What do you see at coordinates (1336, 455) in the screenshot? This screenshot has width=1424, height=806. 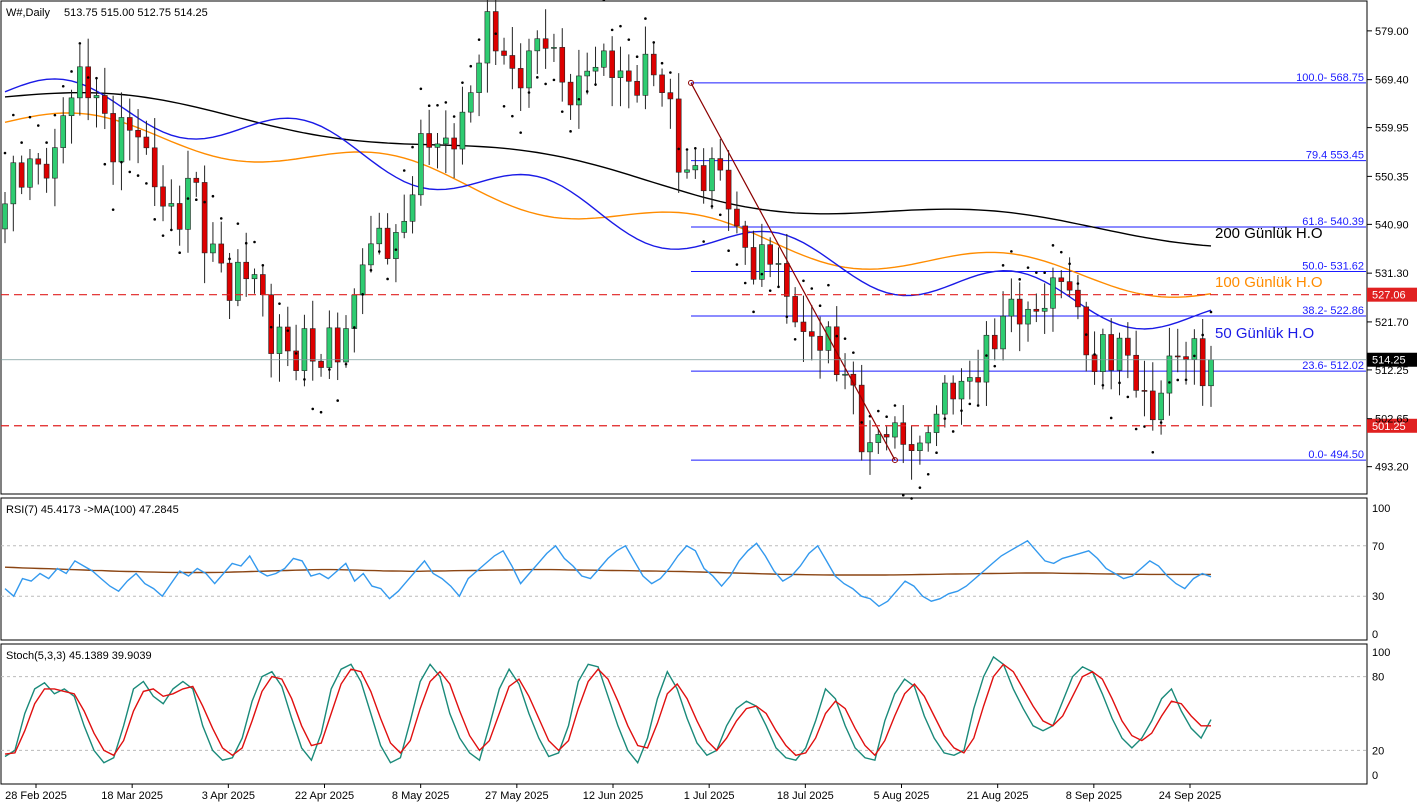 I see `fib-level-label: 0.0- 494.50` at bounding box center [1336, 455].